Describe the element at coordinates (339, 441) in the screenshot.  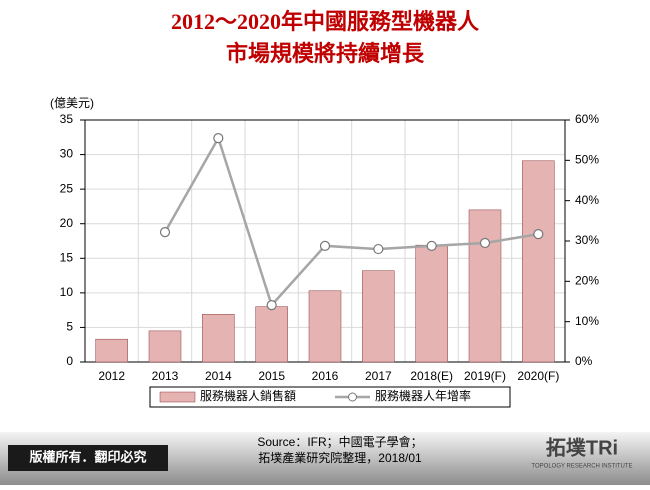
I see `source: Source：IFR；中國電子學會；` at that location.